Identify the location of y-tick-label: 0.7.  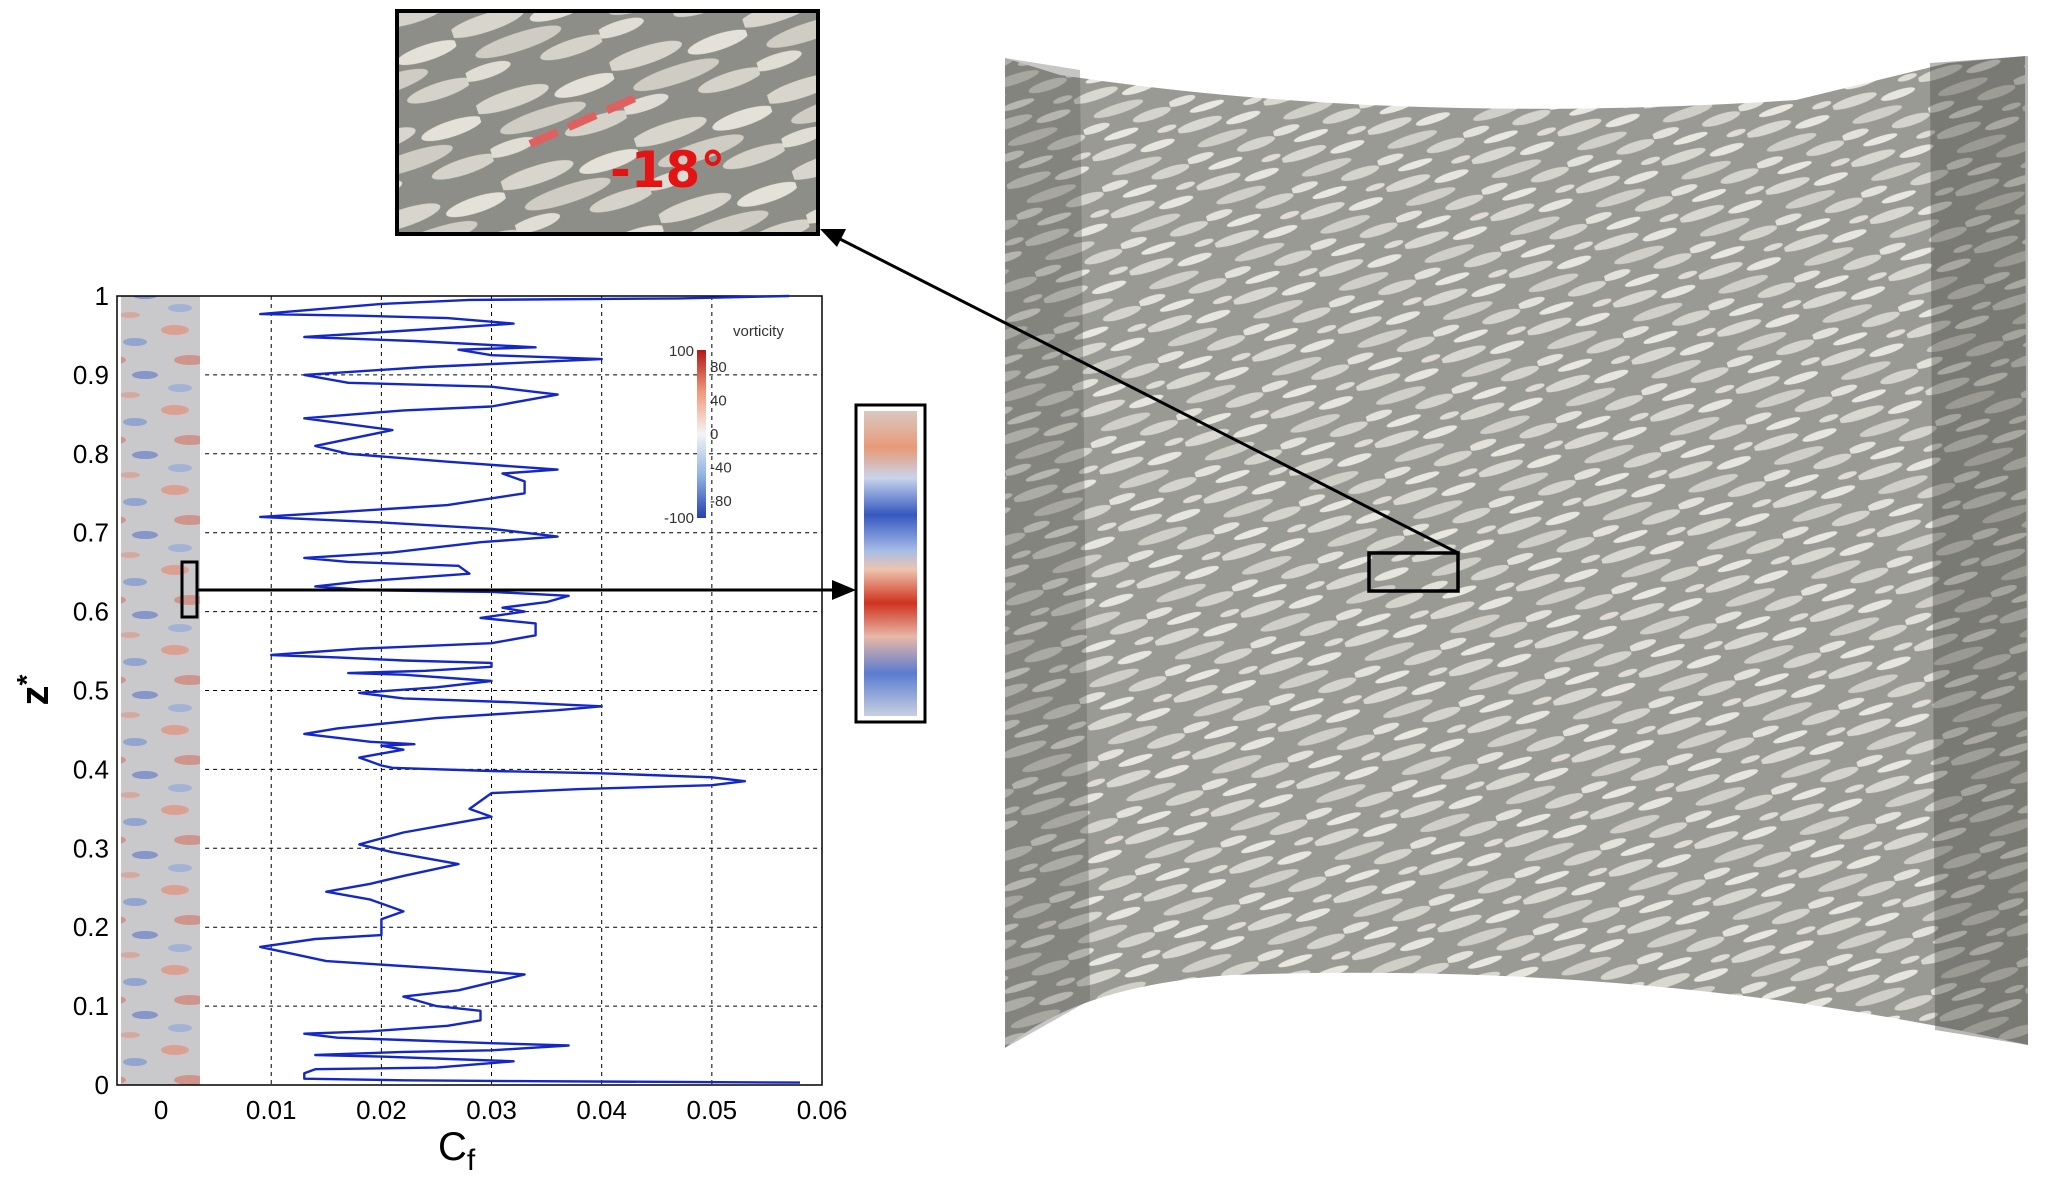
(91, 533).